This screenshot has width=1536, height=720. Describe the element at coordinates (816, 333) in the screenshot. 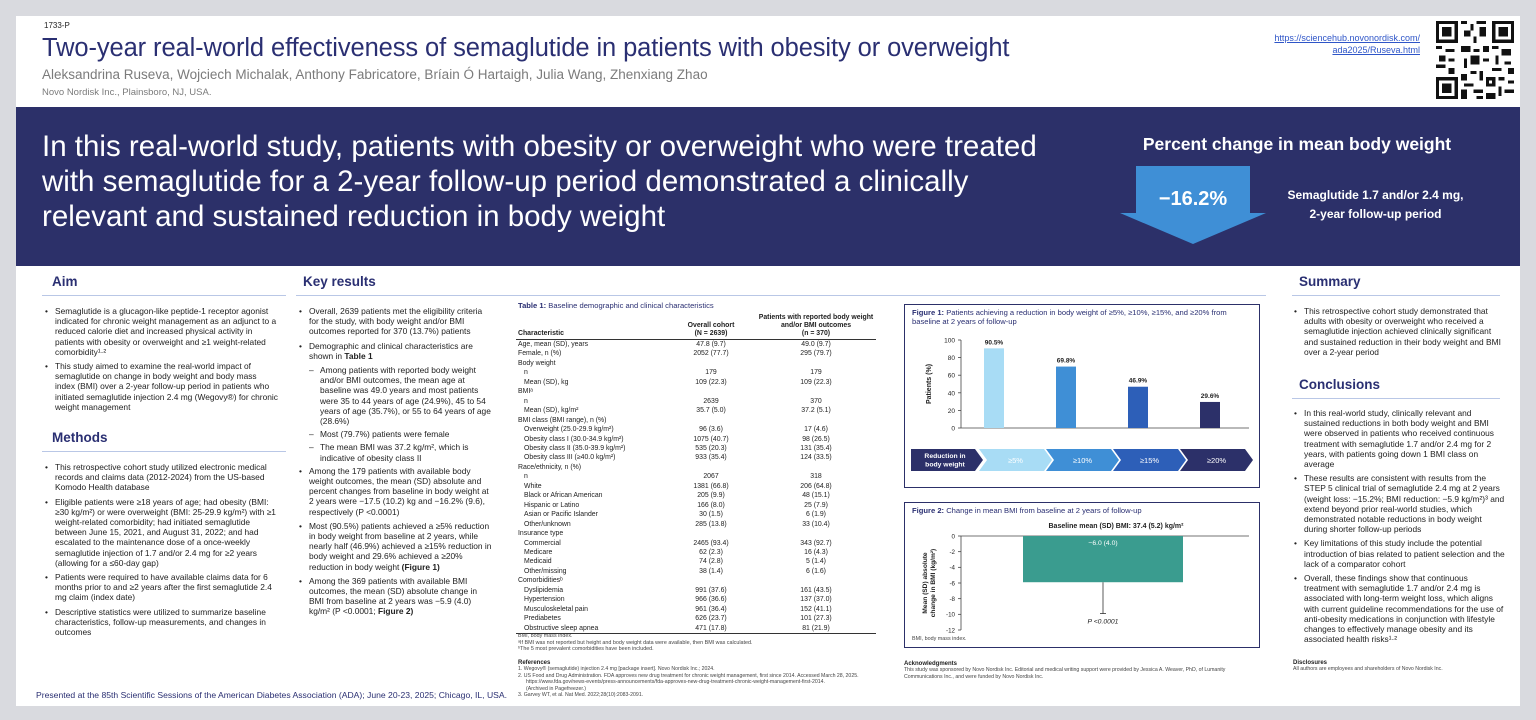

I see `table1-col-reported-line3: (n = 370)` at that location.